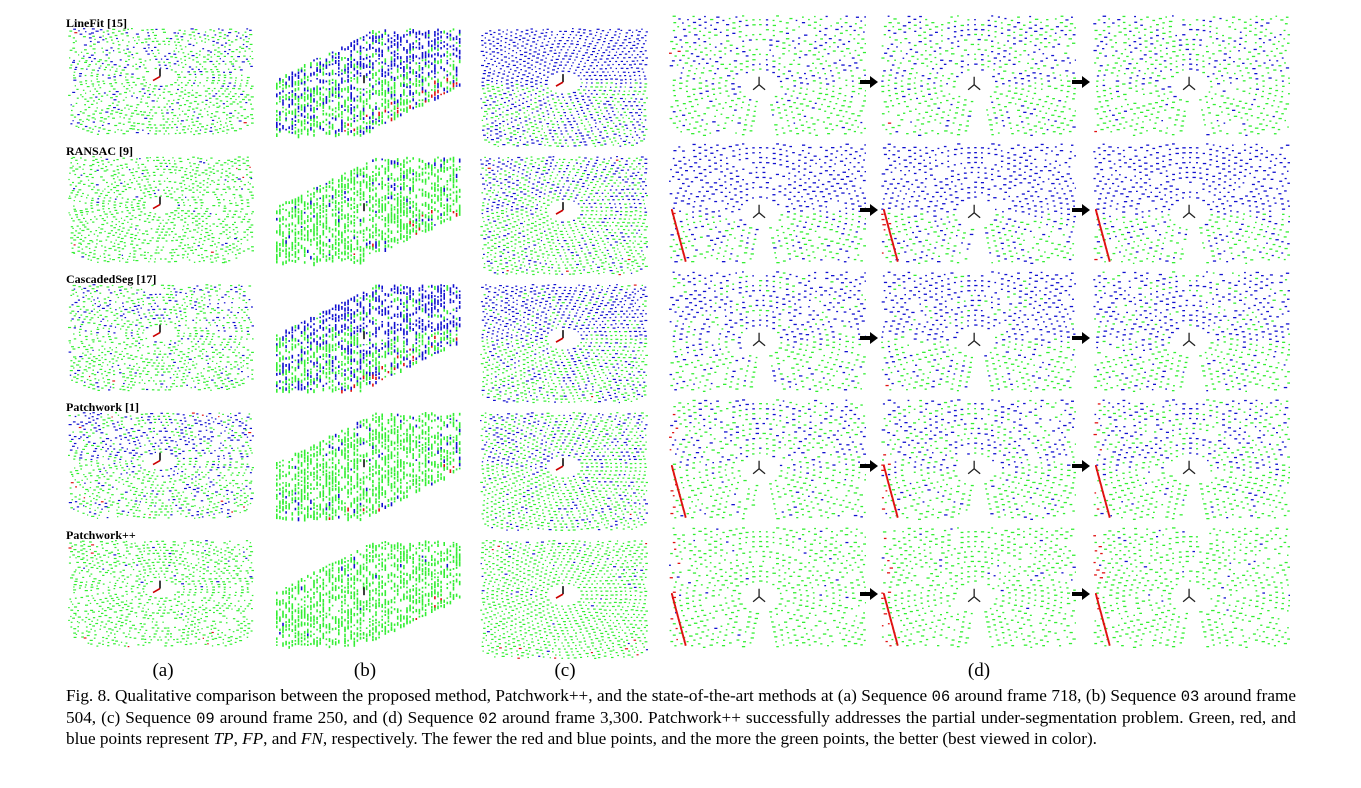  I want to click on row-label: LineFit [15], so click(96, 23).